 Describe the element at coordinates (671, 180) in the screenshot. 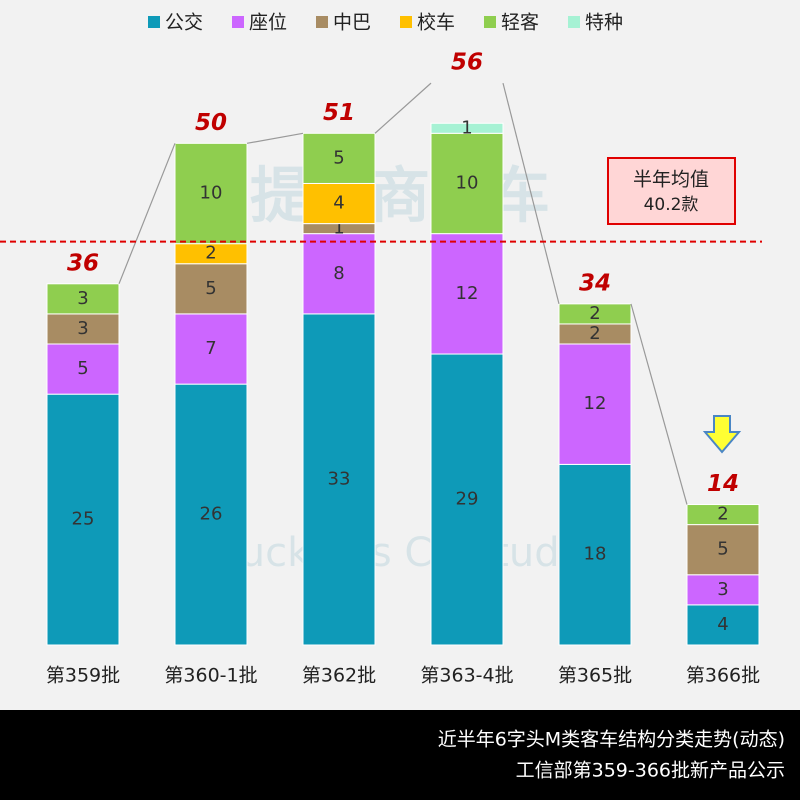

I see `average-title: 半年均值` at that location.